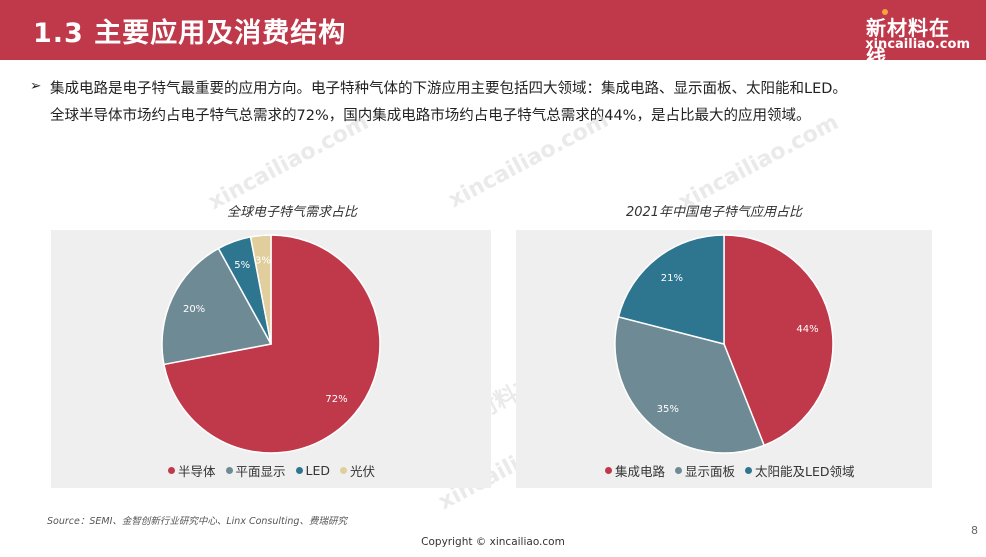 Image resolution: width=986 pixels, height=557 pixels. What do you see at coordinates (805, 471) in the screenshot?
I see `legend-label: 太阳能及LED领域` at bounding box center [805, 471].